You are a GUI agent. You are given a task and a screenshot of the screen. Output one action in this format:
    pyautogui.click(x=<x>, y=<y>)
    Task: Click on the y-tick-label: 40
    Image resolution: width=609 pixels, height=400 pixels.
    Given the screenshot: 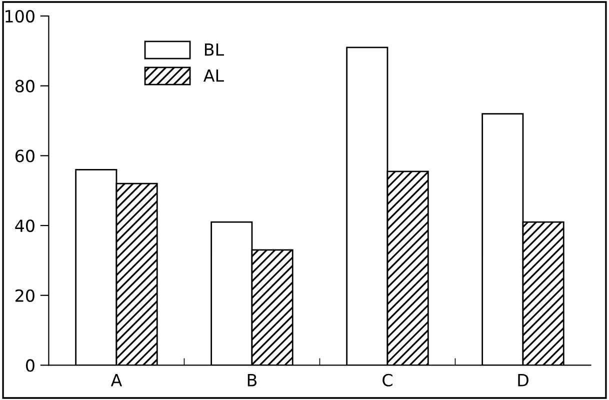 What is the action you would take?
    pyautogui.click(x=24, y=225)
    